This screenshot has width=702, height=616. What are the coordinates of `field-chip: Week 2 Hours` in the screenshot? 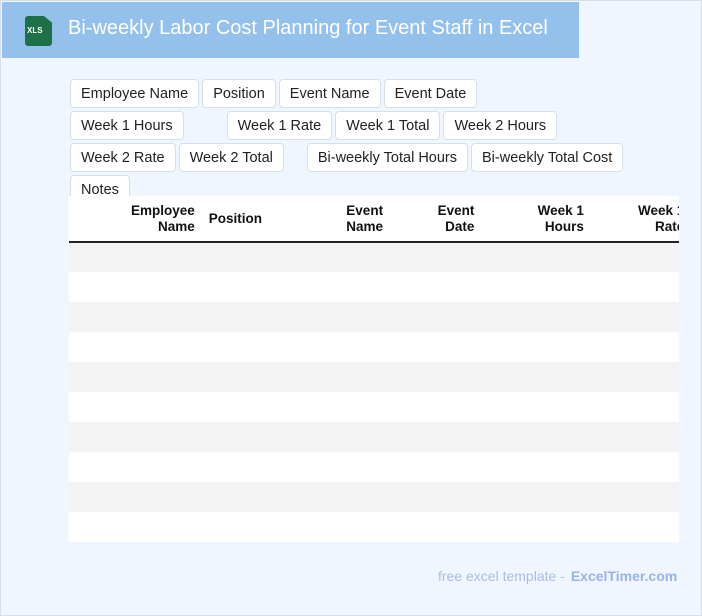 It's located at (500, 125).